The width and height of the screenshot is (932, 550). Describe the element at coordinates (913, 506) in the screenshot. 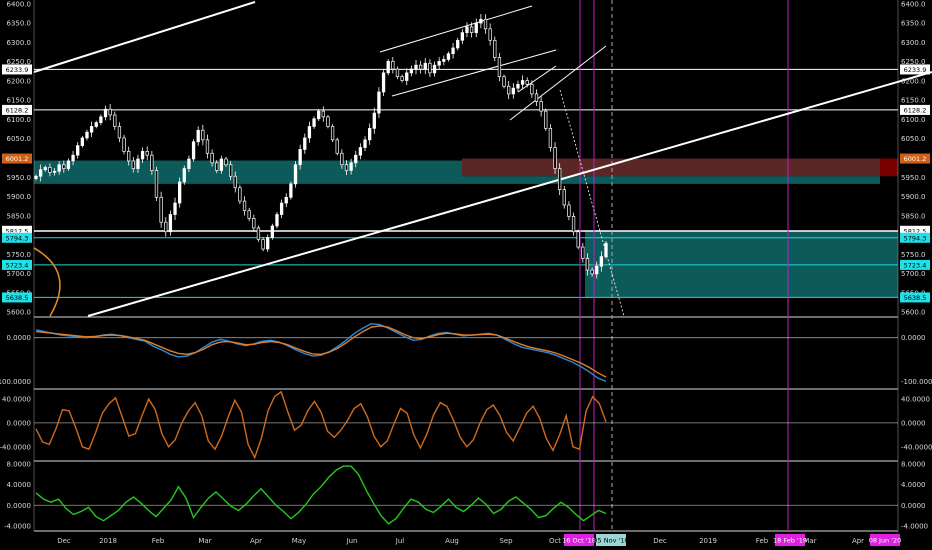

I see `osc3-right-tick: 0.0000` at that location.